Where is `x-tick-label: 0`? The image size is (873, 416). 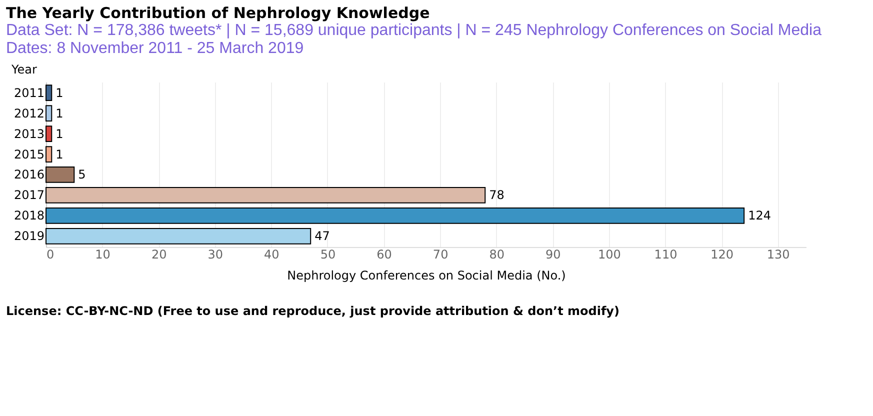 x-tick-label: 0 is located at coordinates (50, 255).